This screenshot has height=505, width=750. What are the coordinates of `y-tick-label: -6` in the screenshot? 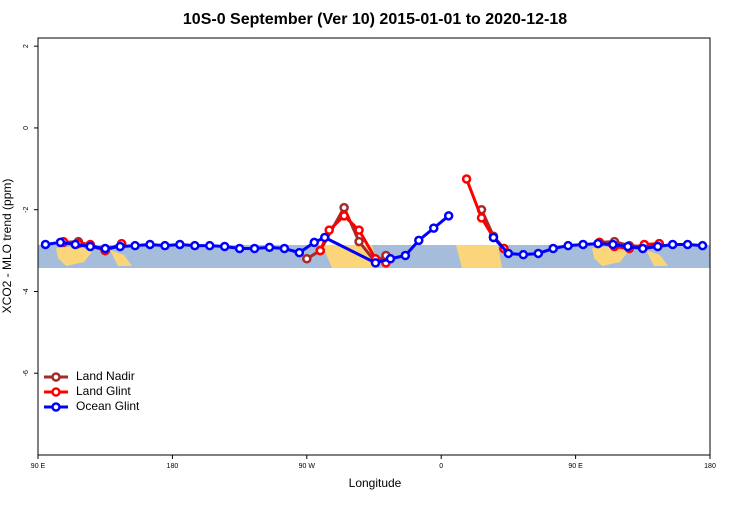 It's located at (26, 373).